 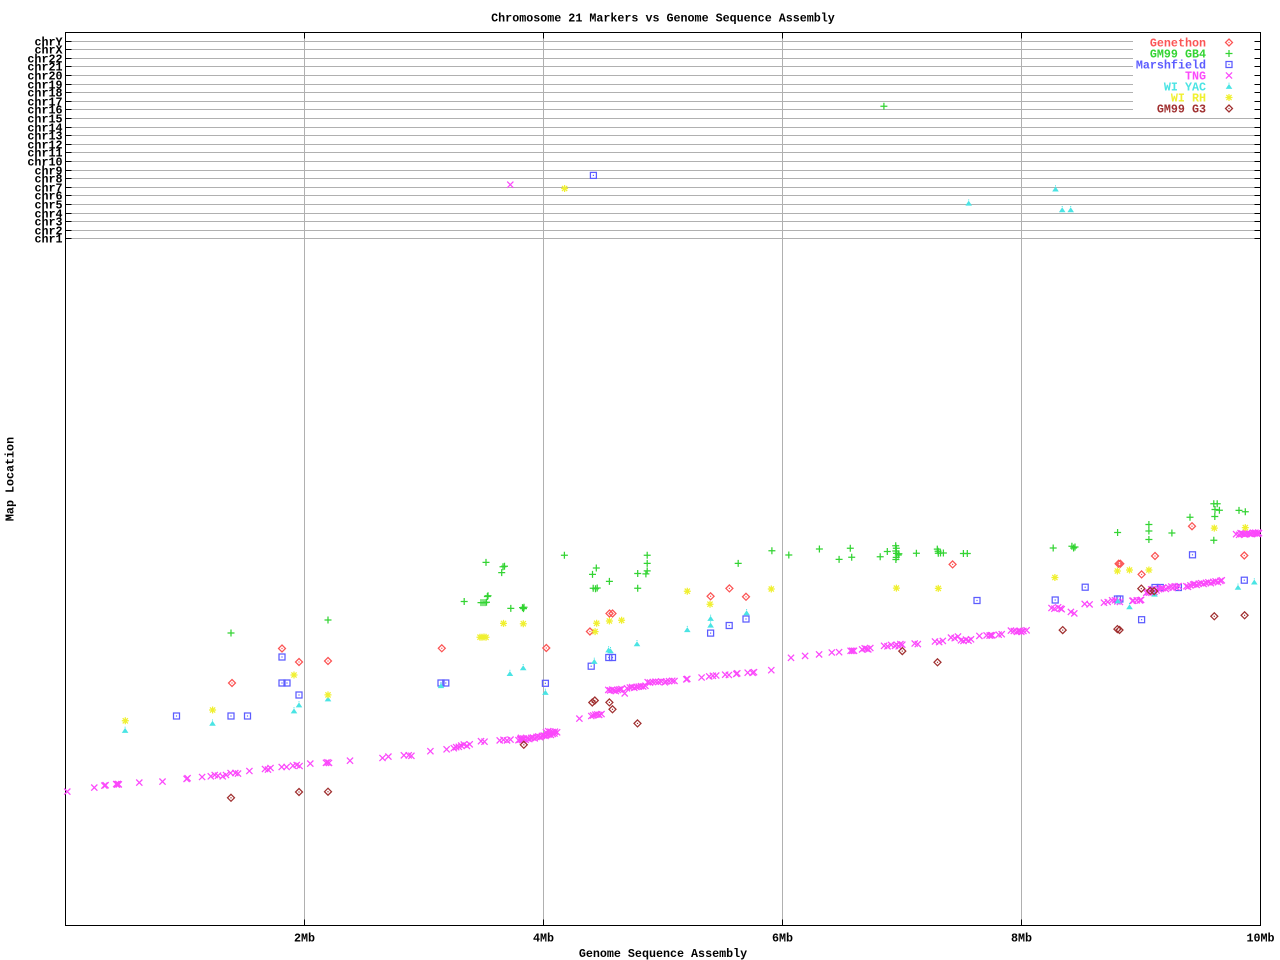 What do you see at coordinates (44, 59) in the screenshot?
I see `svg-text: chr22` at bounding box center [44, 59].